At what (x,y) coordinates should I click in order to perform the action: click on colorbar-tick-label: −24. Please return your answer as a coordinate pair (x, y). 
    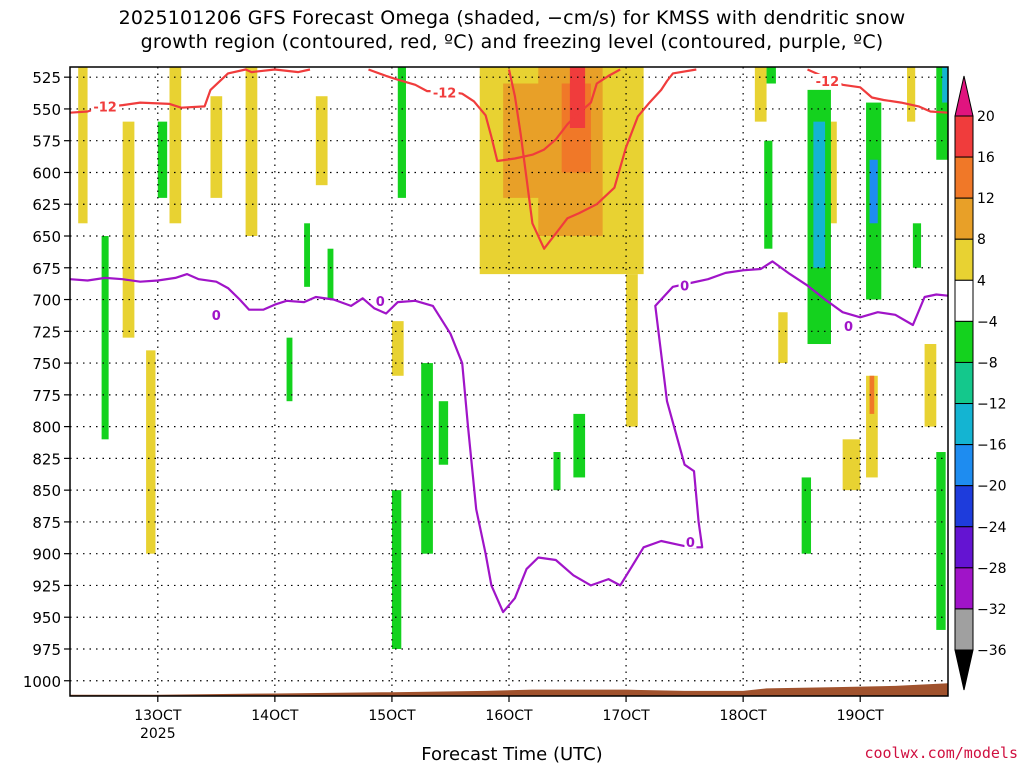
    Looking at the image, I should click on (992, 528).